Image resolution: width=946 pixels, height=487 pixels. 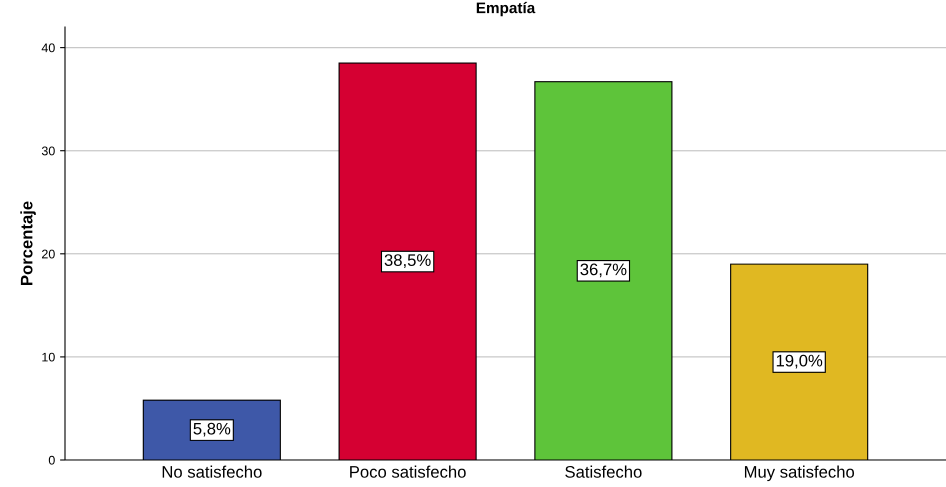 What do you see at coordinates (212, 429) in the screenshot?
I see `data-label: 5,8%` at bounding box center [212, 429].